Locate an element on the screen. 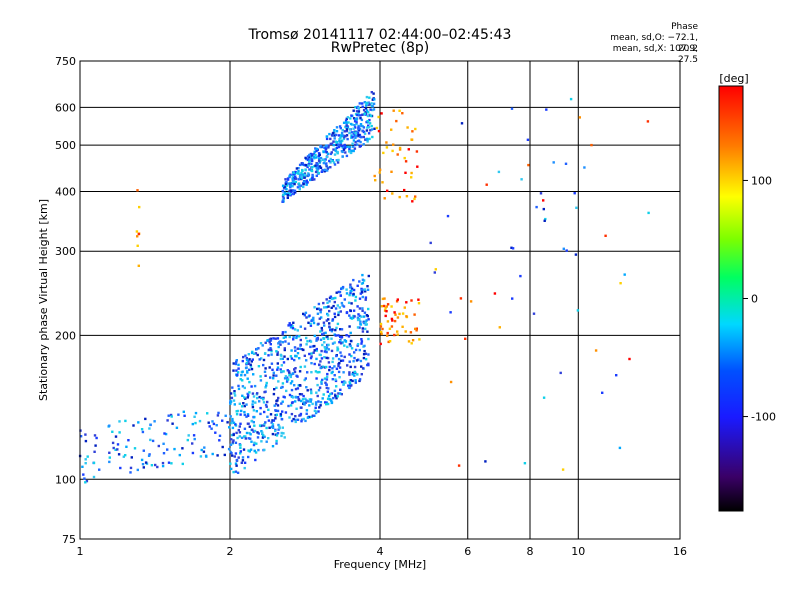 The image size is (800, 600). y-tick-label: 500 is located at coordinates (65, 145).